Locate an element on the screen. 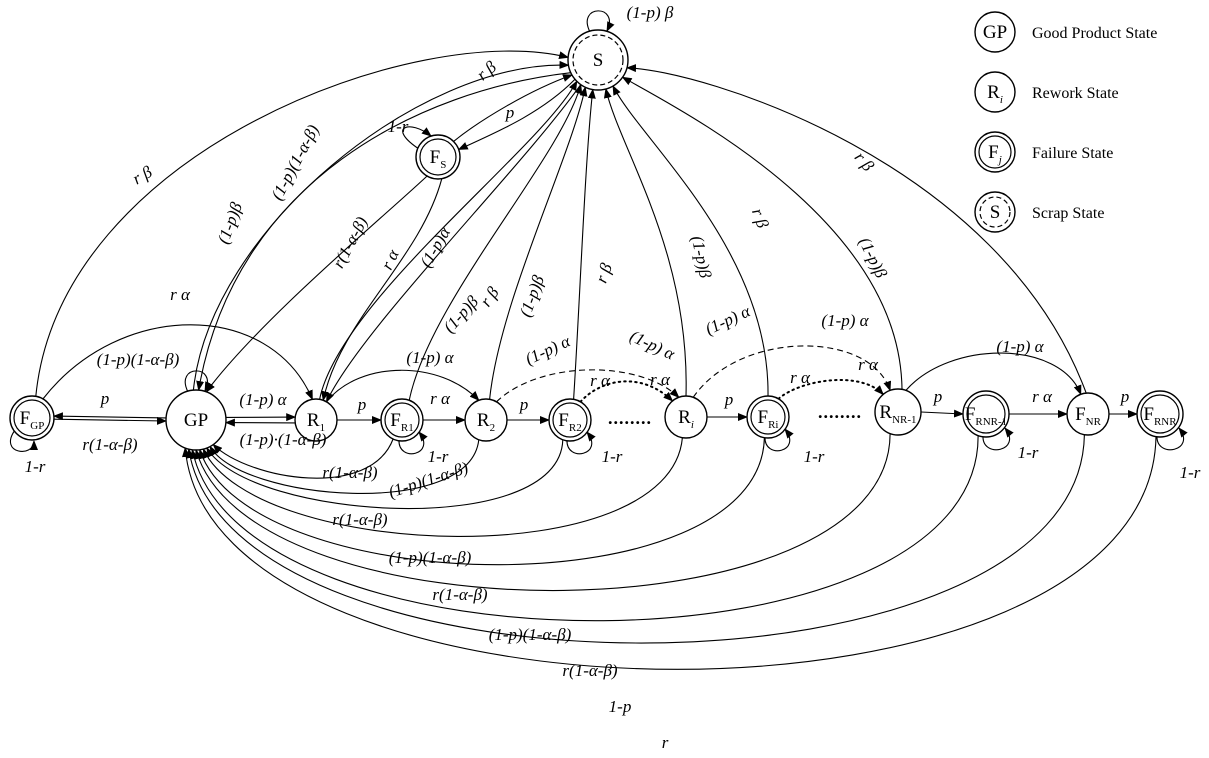  arrow-fgp-r1 is located at coordinates (177, 362).